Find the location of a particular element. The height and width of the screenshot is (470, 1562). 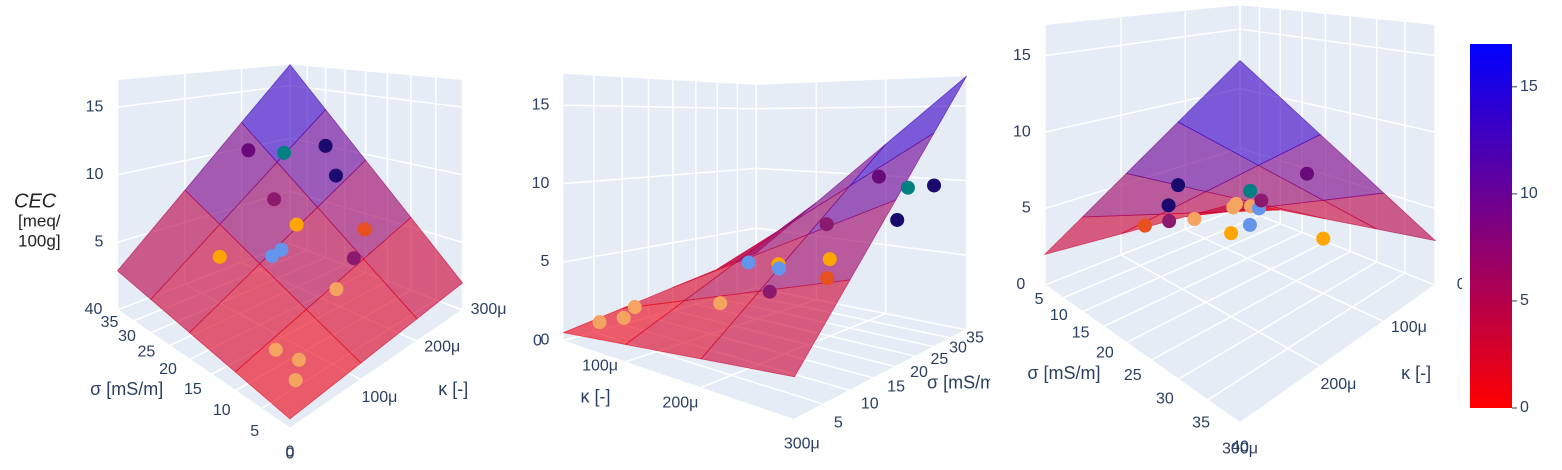

surface-patch is located at coordinates (775, 328).